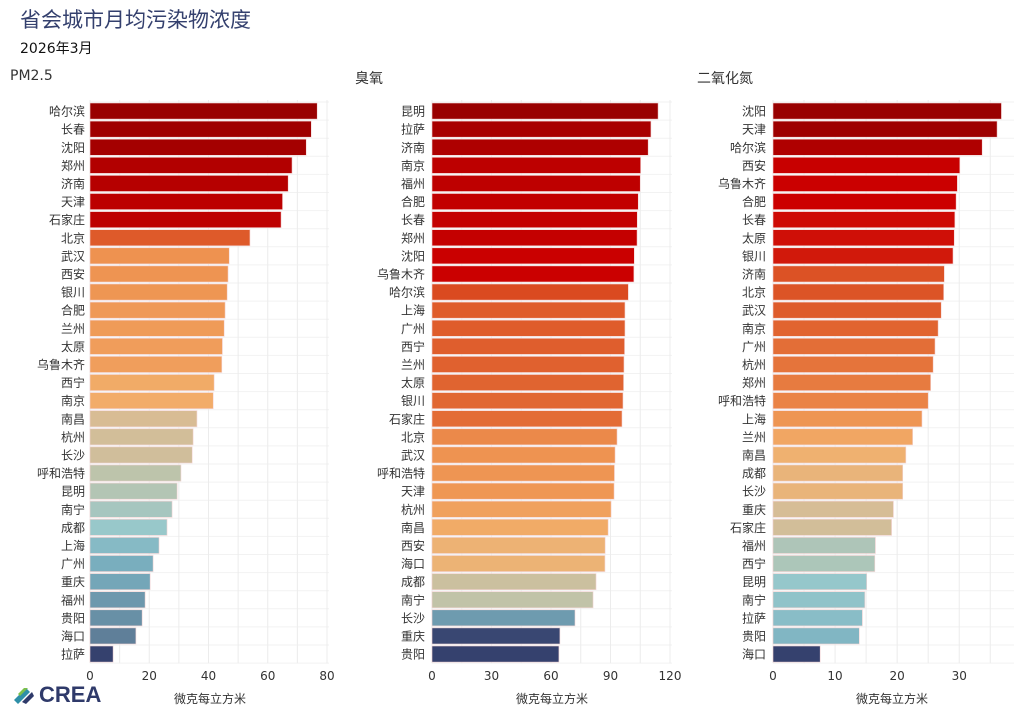 Image resolution: width=1024 pixels, height=717 pixels. I want to click on x-tick-label-ozone: 120, so click(670, 676).